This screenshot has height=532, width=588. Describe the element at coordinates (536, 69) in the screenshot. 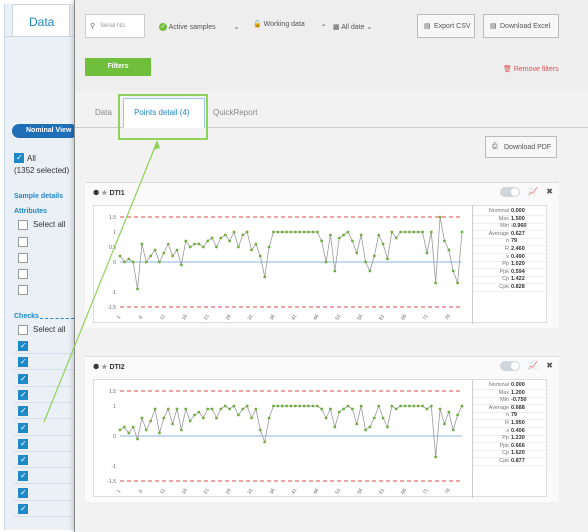

I see `remove-filters-label: Remove filters` at that location.